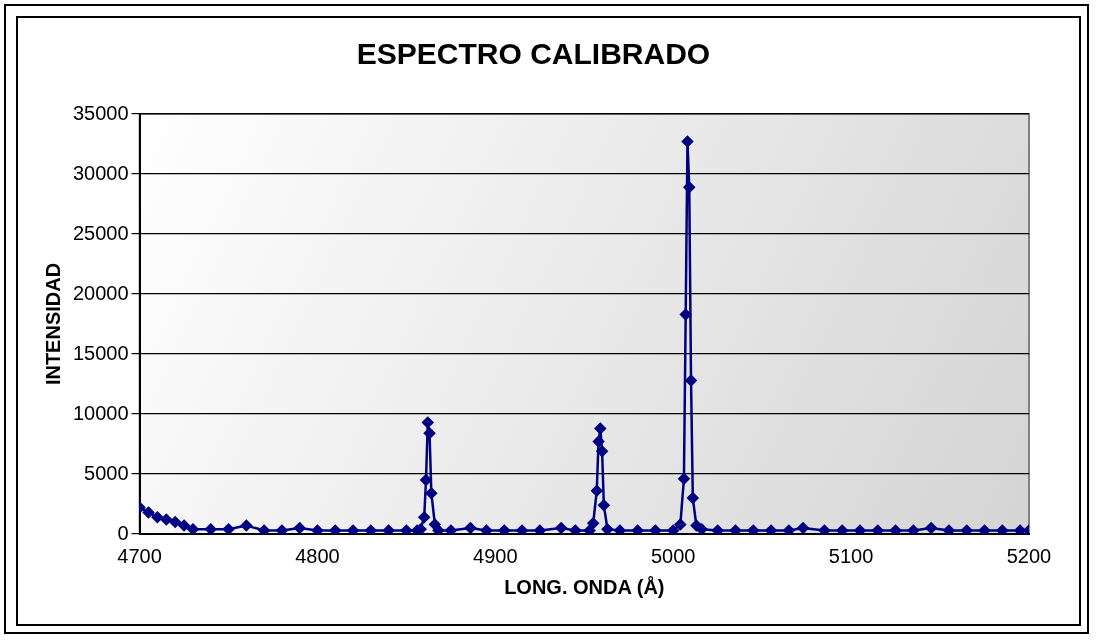 The image size is (1097, 642). What do you see at coordinates (100, 232) in the screenshot?
I see `y-tick-label: 25000` at bounding box center [100, 232].